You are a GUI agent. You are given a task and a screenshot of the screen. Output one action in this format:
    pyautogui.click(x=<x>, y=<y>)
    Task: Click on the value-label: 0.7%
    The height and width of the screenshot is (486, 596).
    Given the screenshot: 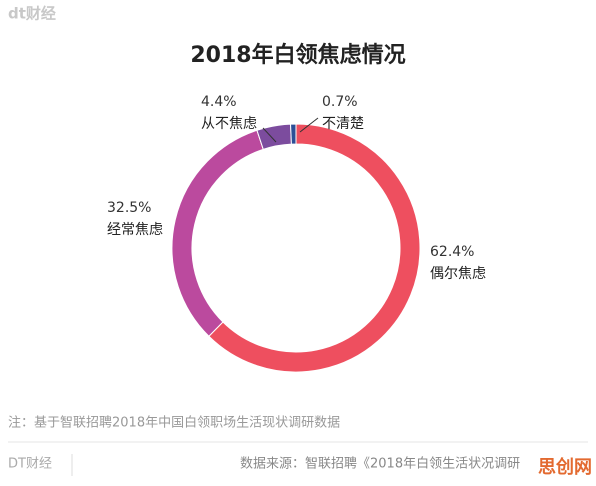 What is the action you would take?
    pyautogui.click(x=340, y=102)
    